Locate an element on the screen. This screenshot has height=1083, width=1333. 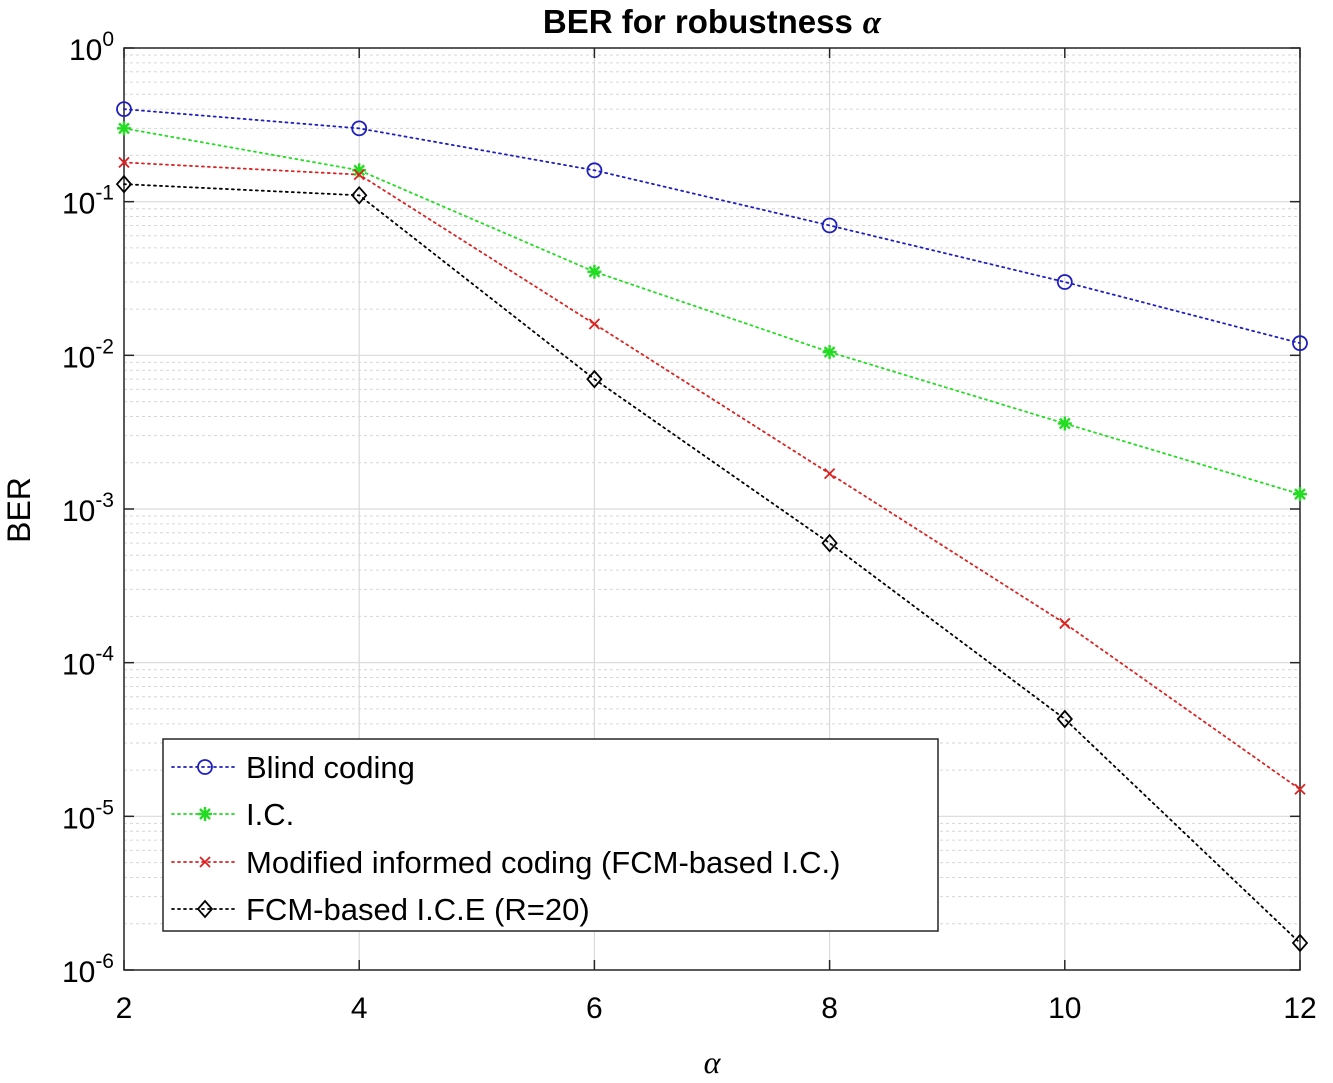
y-tick-label: 10⁻⁶ is located at coordinates (88, 969).